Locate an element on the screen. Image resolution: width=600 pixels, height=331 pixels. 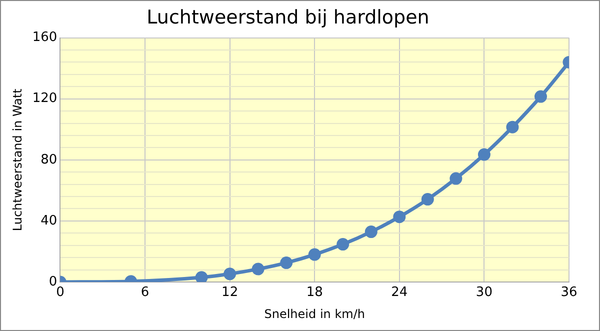
x-tick-label: 12 is located at coordinates (230, 292).